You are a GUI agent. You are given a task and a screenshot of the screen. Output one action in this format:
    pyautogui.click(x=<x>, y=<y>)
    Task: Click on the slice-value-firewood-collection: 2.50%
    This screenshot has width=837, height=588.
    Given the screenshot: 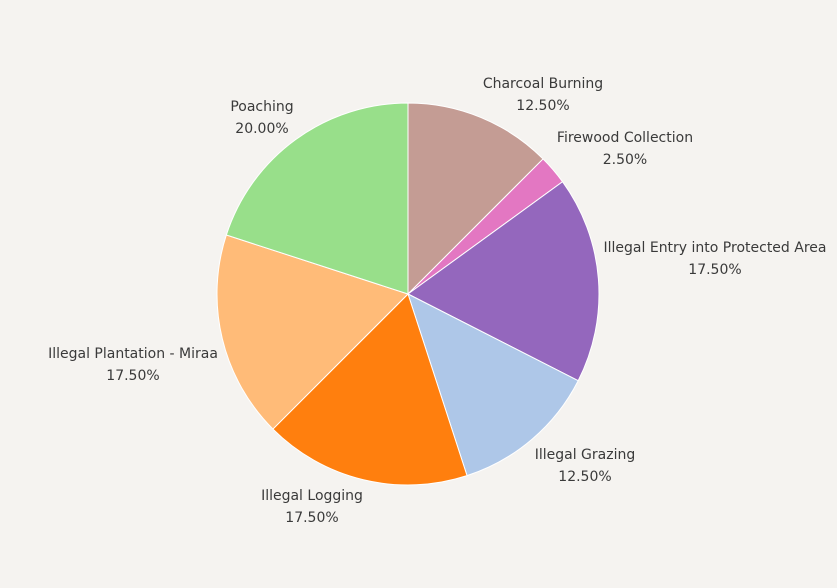 What is the action you would take?
    pyautogui.click(x=625, y=160)
    